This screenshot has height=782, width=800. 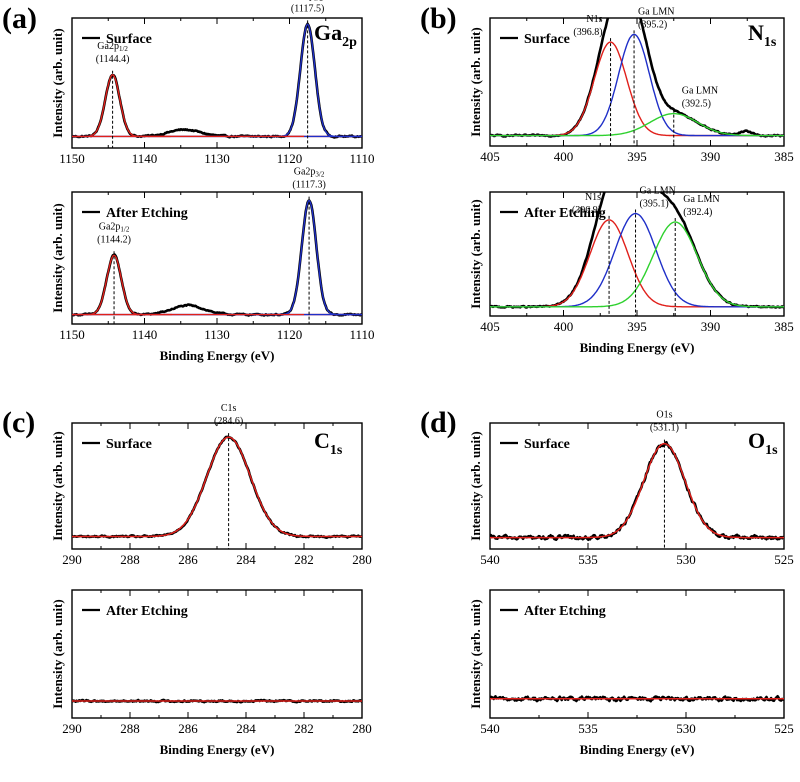 I want to click on panel-d: (d) O1s, so click(x=599, y=432).